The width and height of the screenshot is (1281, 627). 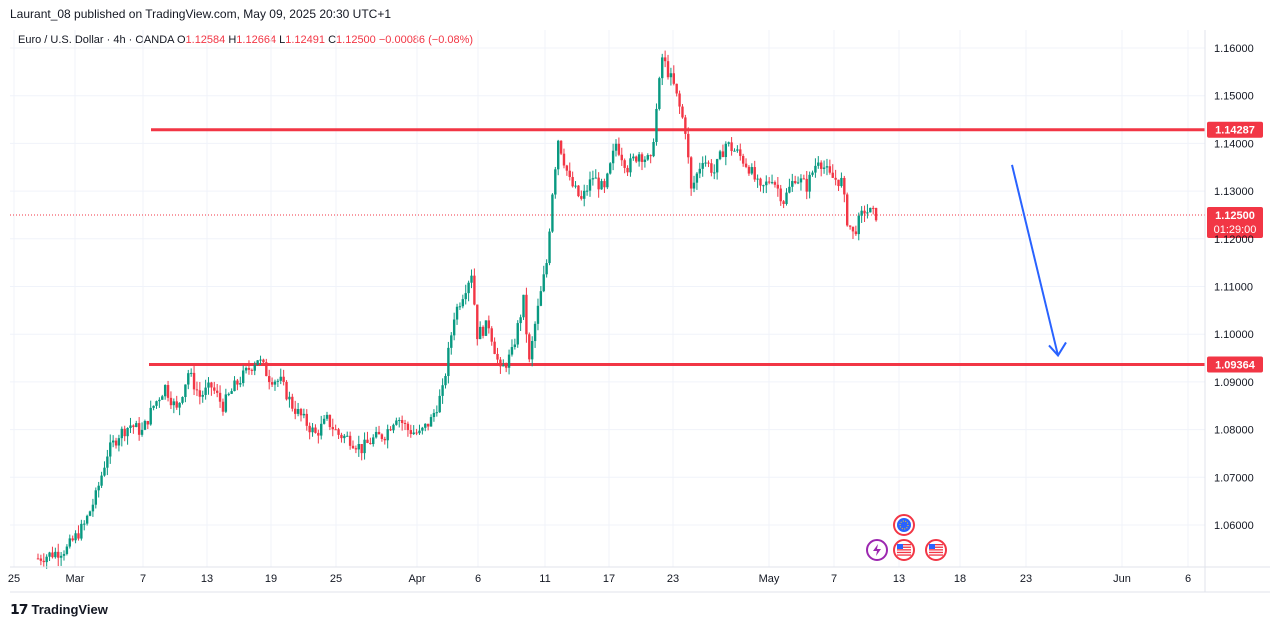 I want to click on x-tick-label: 7, so click(x=834, y=579).